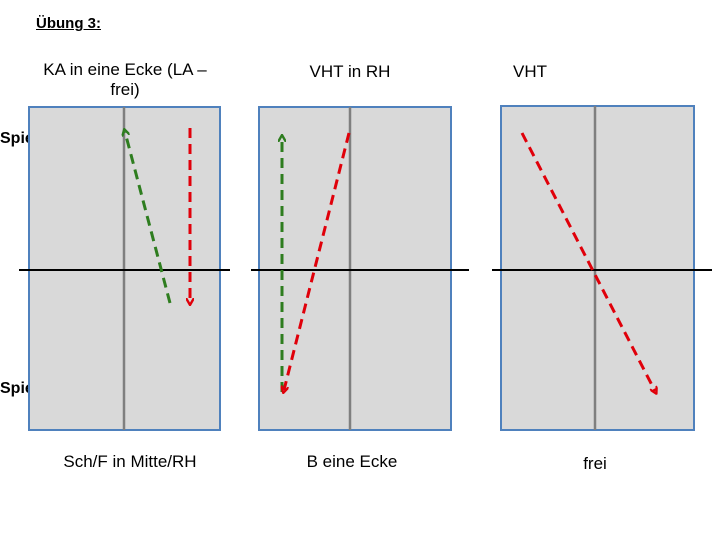 Image resolution: width=720 pixels, height=540 pixels. What do you see at coordinates (130, 461) in the screenshot?
I see `panel-1-caption: Sch/F in Mitte/RH` at bounding box center [130, 461].